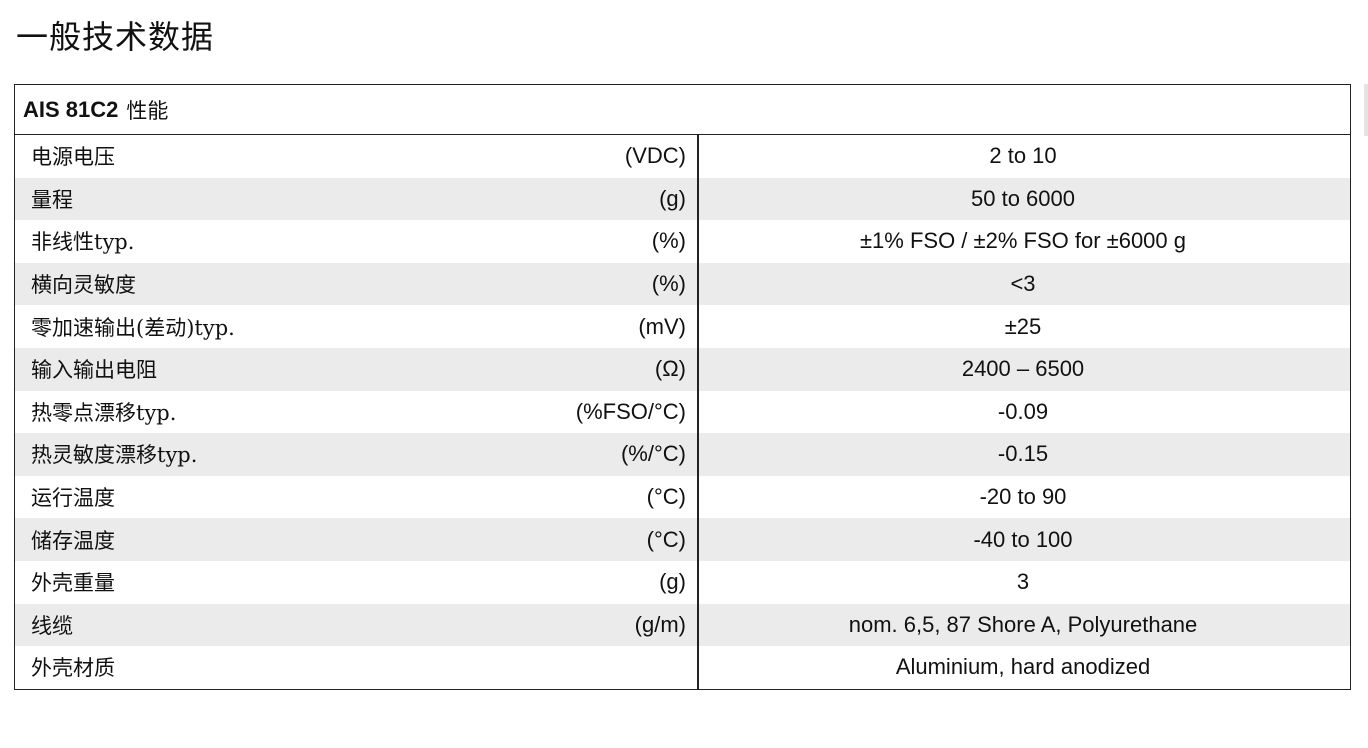 The image size is (1368, 748). Describe the element at coordinates (73, 668) in the screenshot. I see `row-label: 外壳材质` at that location.